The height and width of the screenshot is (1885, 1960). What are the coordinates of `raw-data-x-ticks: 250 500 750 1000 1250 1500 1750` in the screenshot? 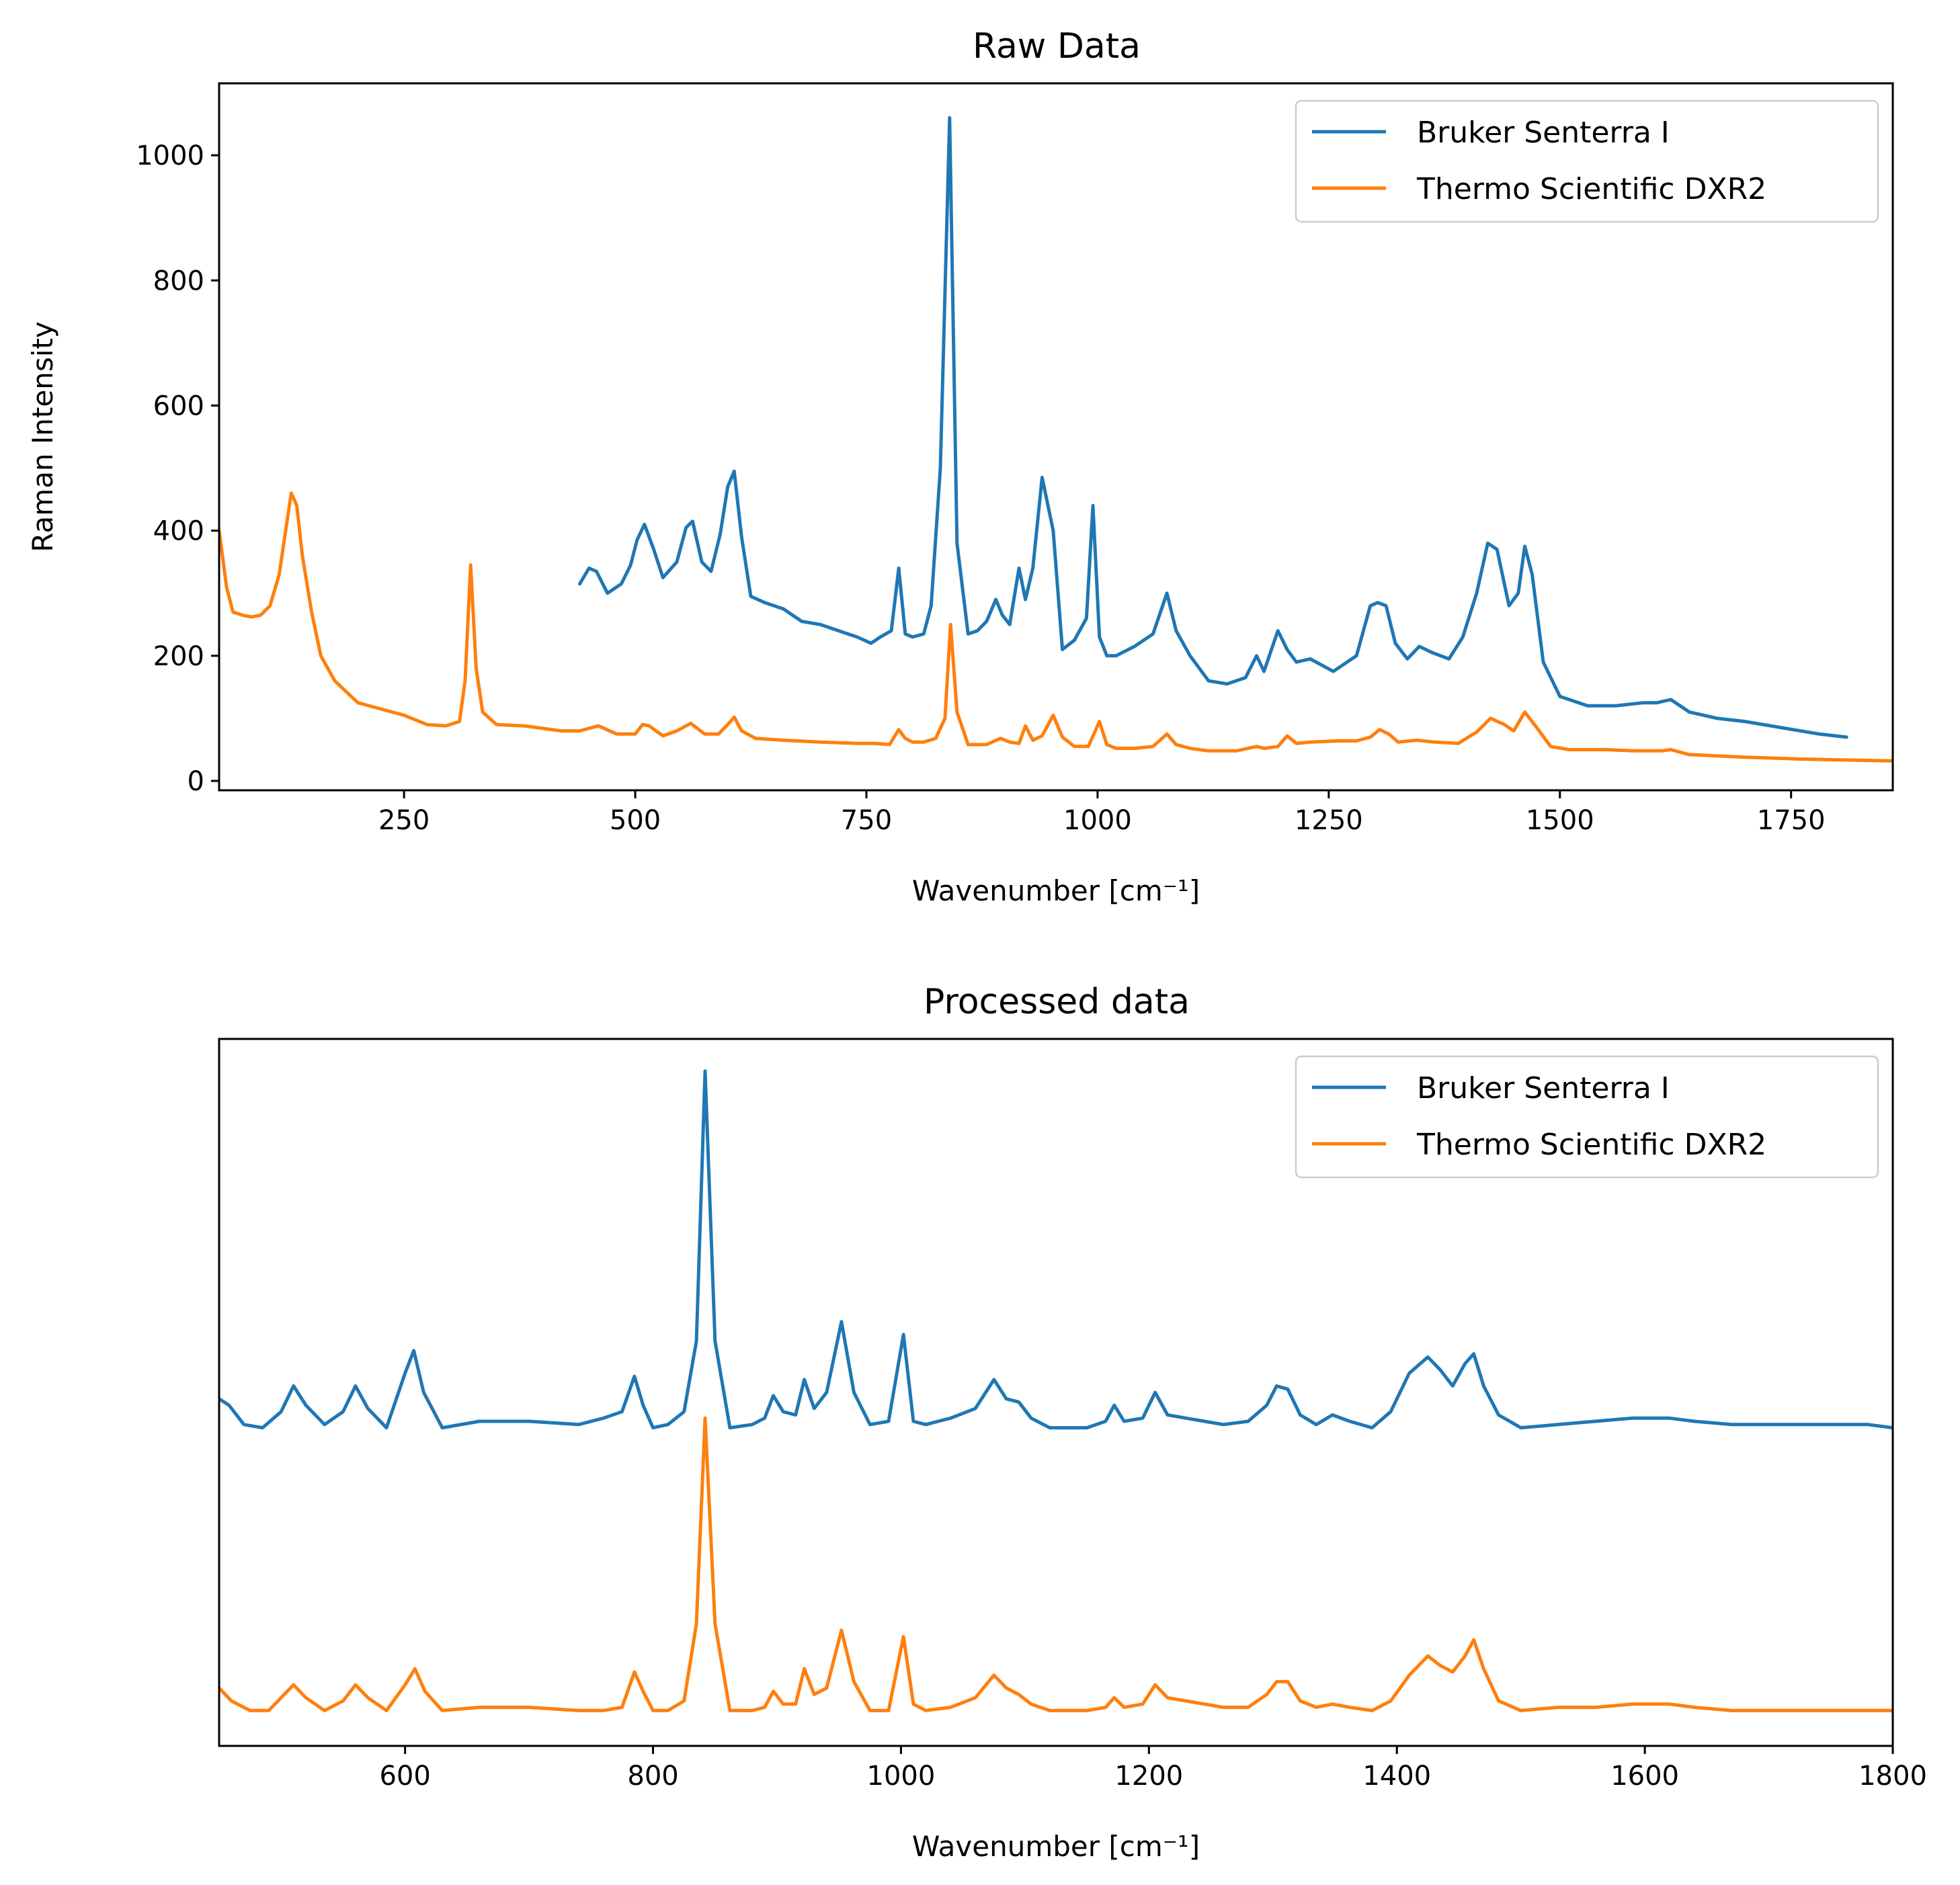 It's located at (1102, 813).